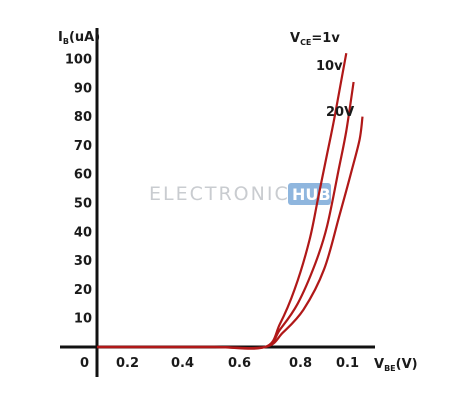 The image size is (455, 403). I want to click on y-axis-title: IB(uA), so click(79, 38).